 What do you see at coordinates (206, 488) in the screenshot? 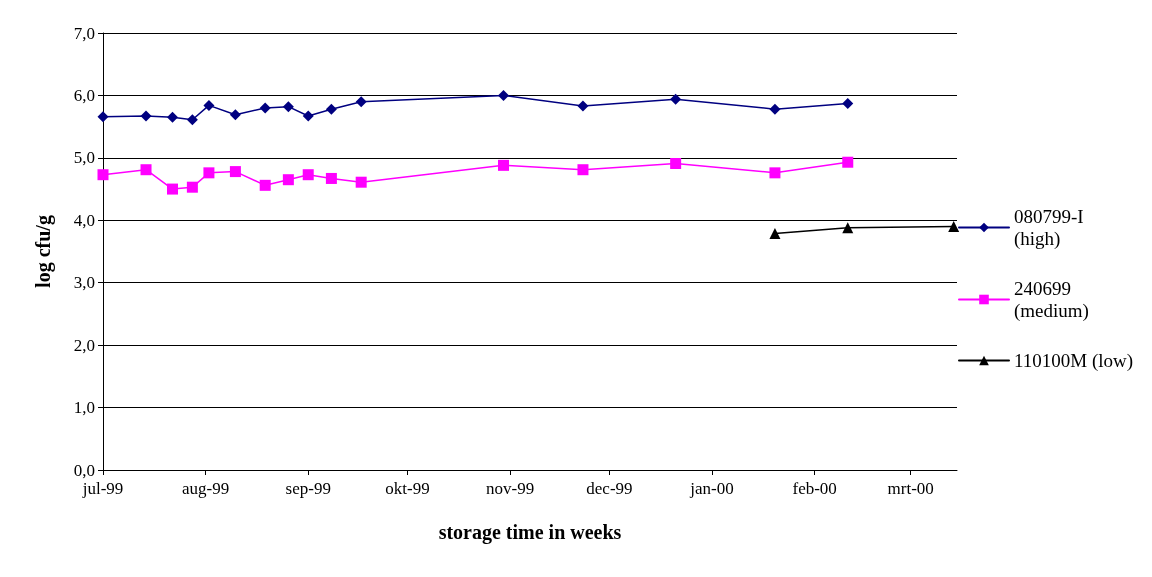
I see `x-tick-label: aug-99` at bounding box center [206, 488].